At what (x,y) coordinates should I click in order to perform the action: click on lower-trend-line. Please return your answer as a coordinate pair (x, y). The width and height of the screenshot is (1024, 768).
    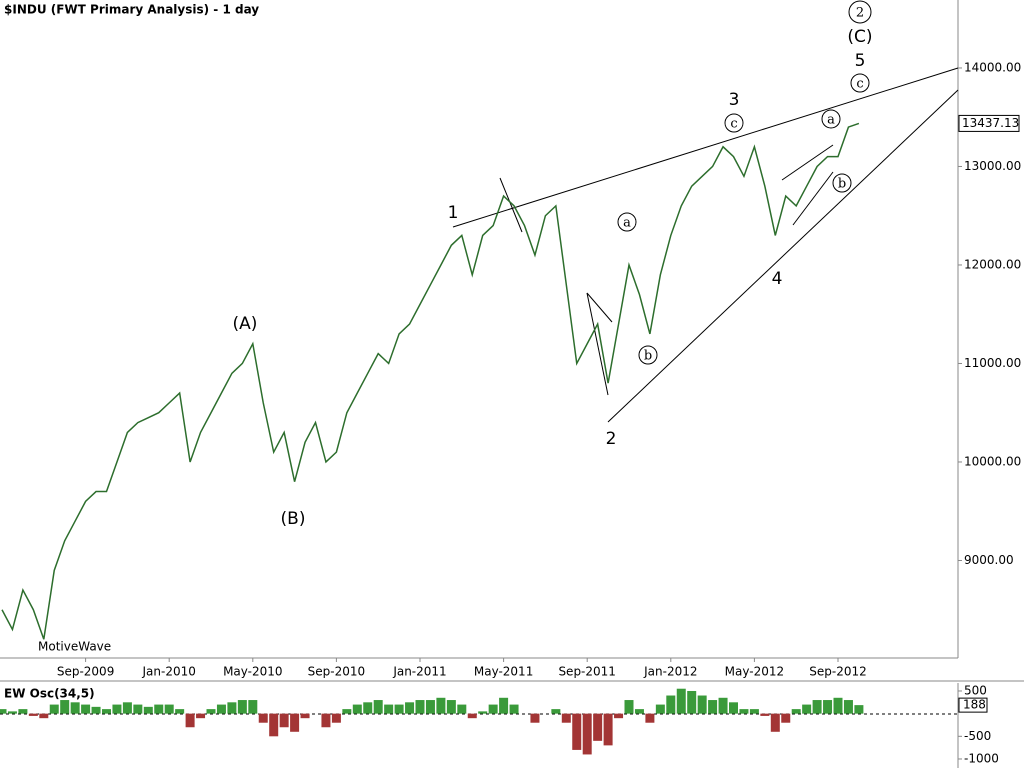
    Looking at the image, I should click on (783, 256).